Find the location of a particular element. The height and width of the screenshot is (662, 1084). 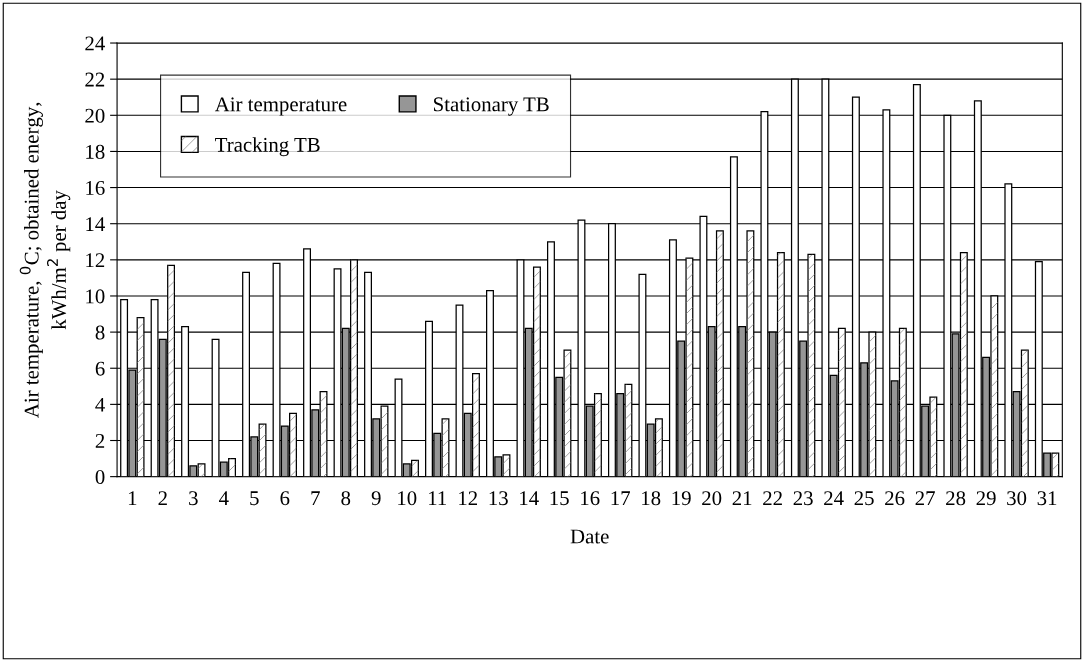

x-tick-label: 18 is located at coordinates (651, 498).